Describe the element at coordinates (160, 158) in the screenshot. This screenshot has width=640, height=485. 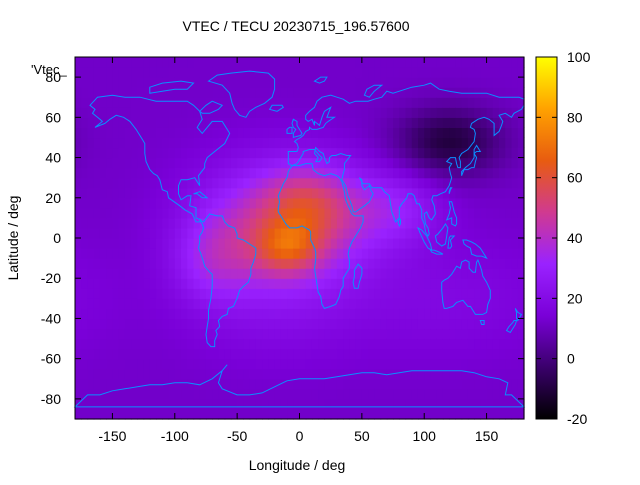
I see `coastline-north-america` at that location.